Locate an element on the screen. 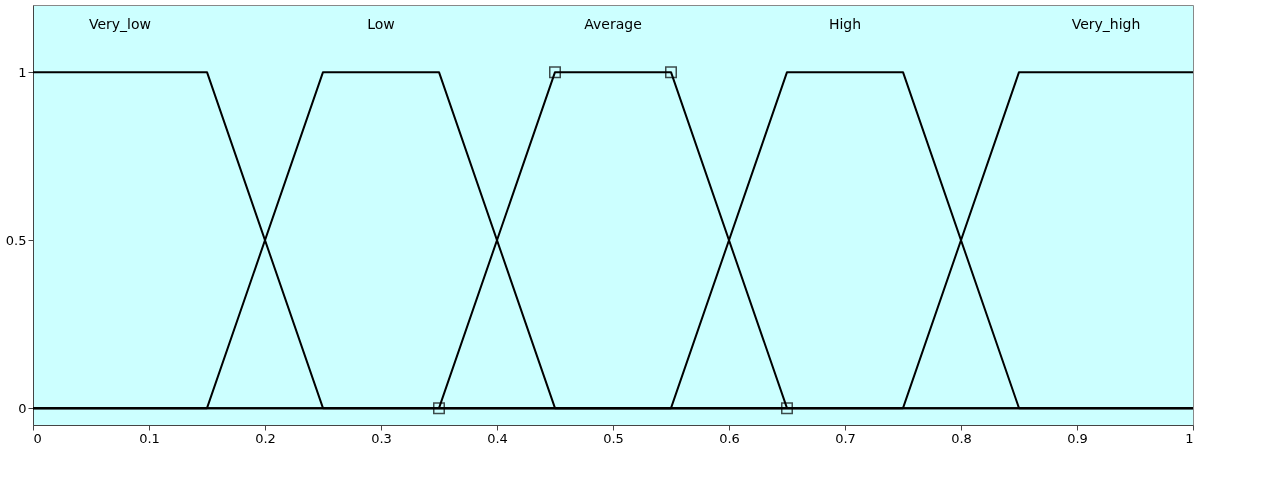 The image size is (1264, 499). text: Low is located at coordinates (381, 24).